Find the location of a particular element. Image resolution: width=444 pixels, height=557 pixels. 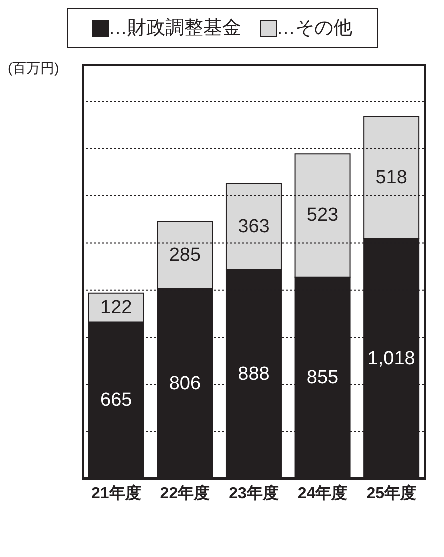

data-label: 122 is located at coordinates (116, 307).